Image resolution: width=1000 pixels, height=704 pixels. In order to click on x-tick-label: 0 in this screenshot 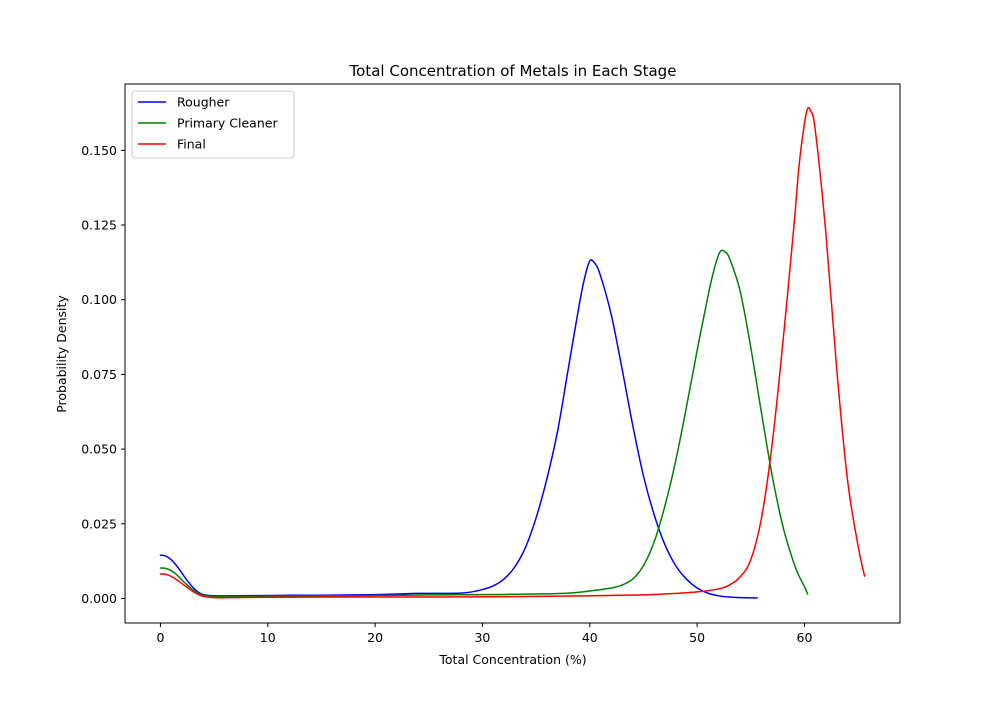, I will do `click(160, 637)`.